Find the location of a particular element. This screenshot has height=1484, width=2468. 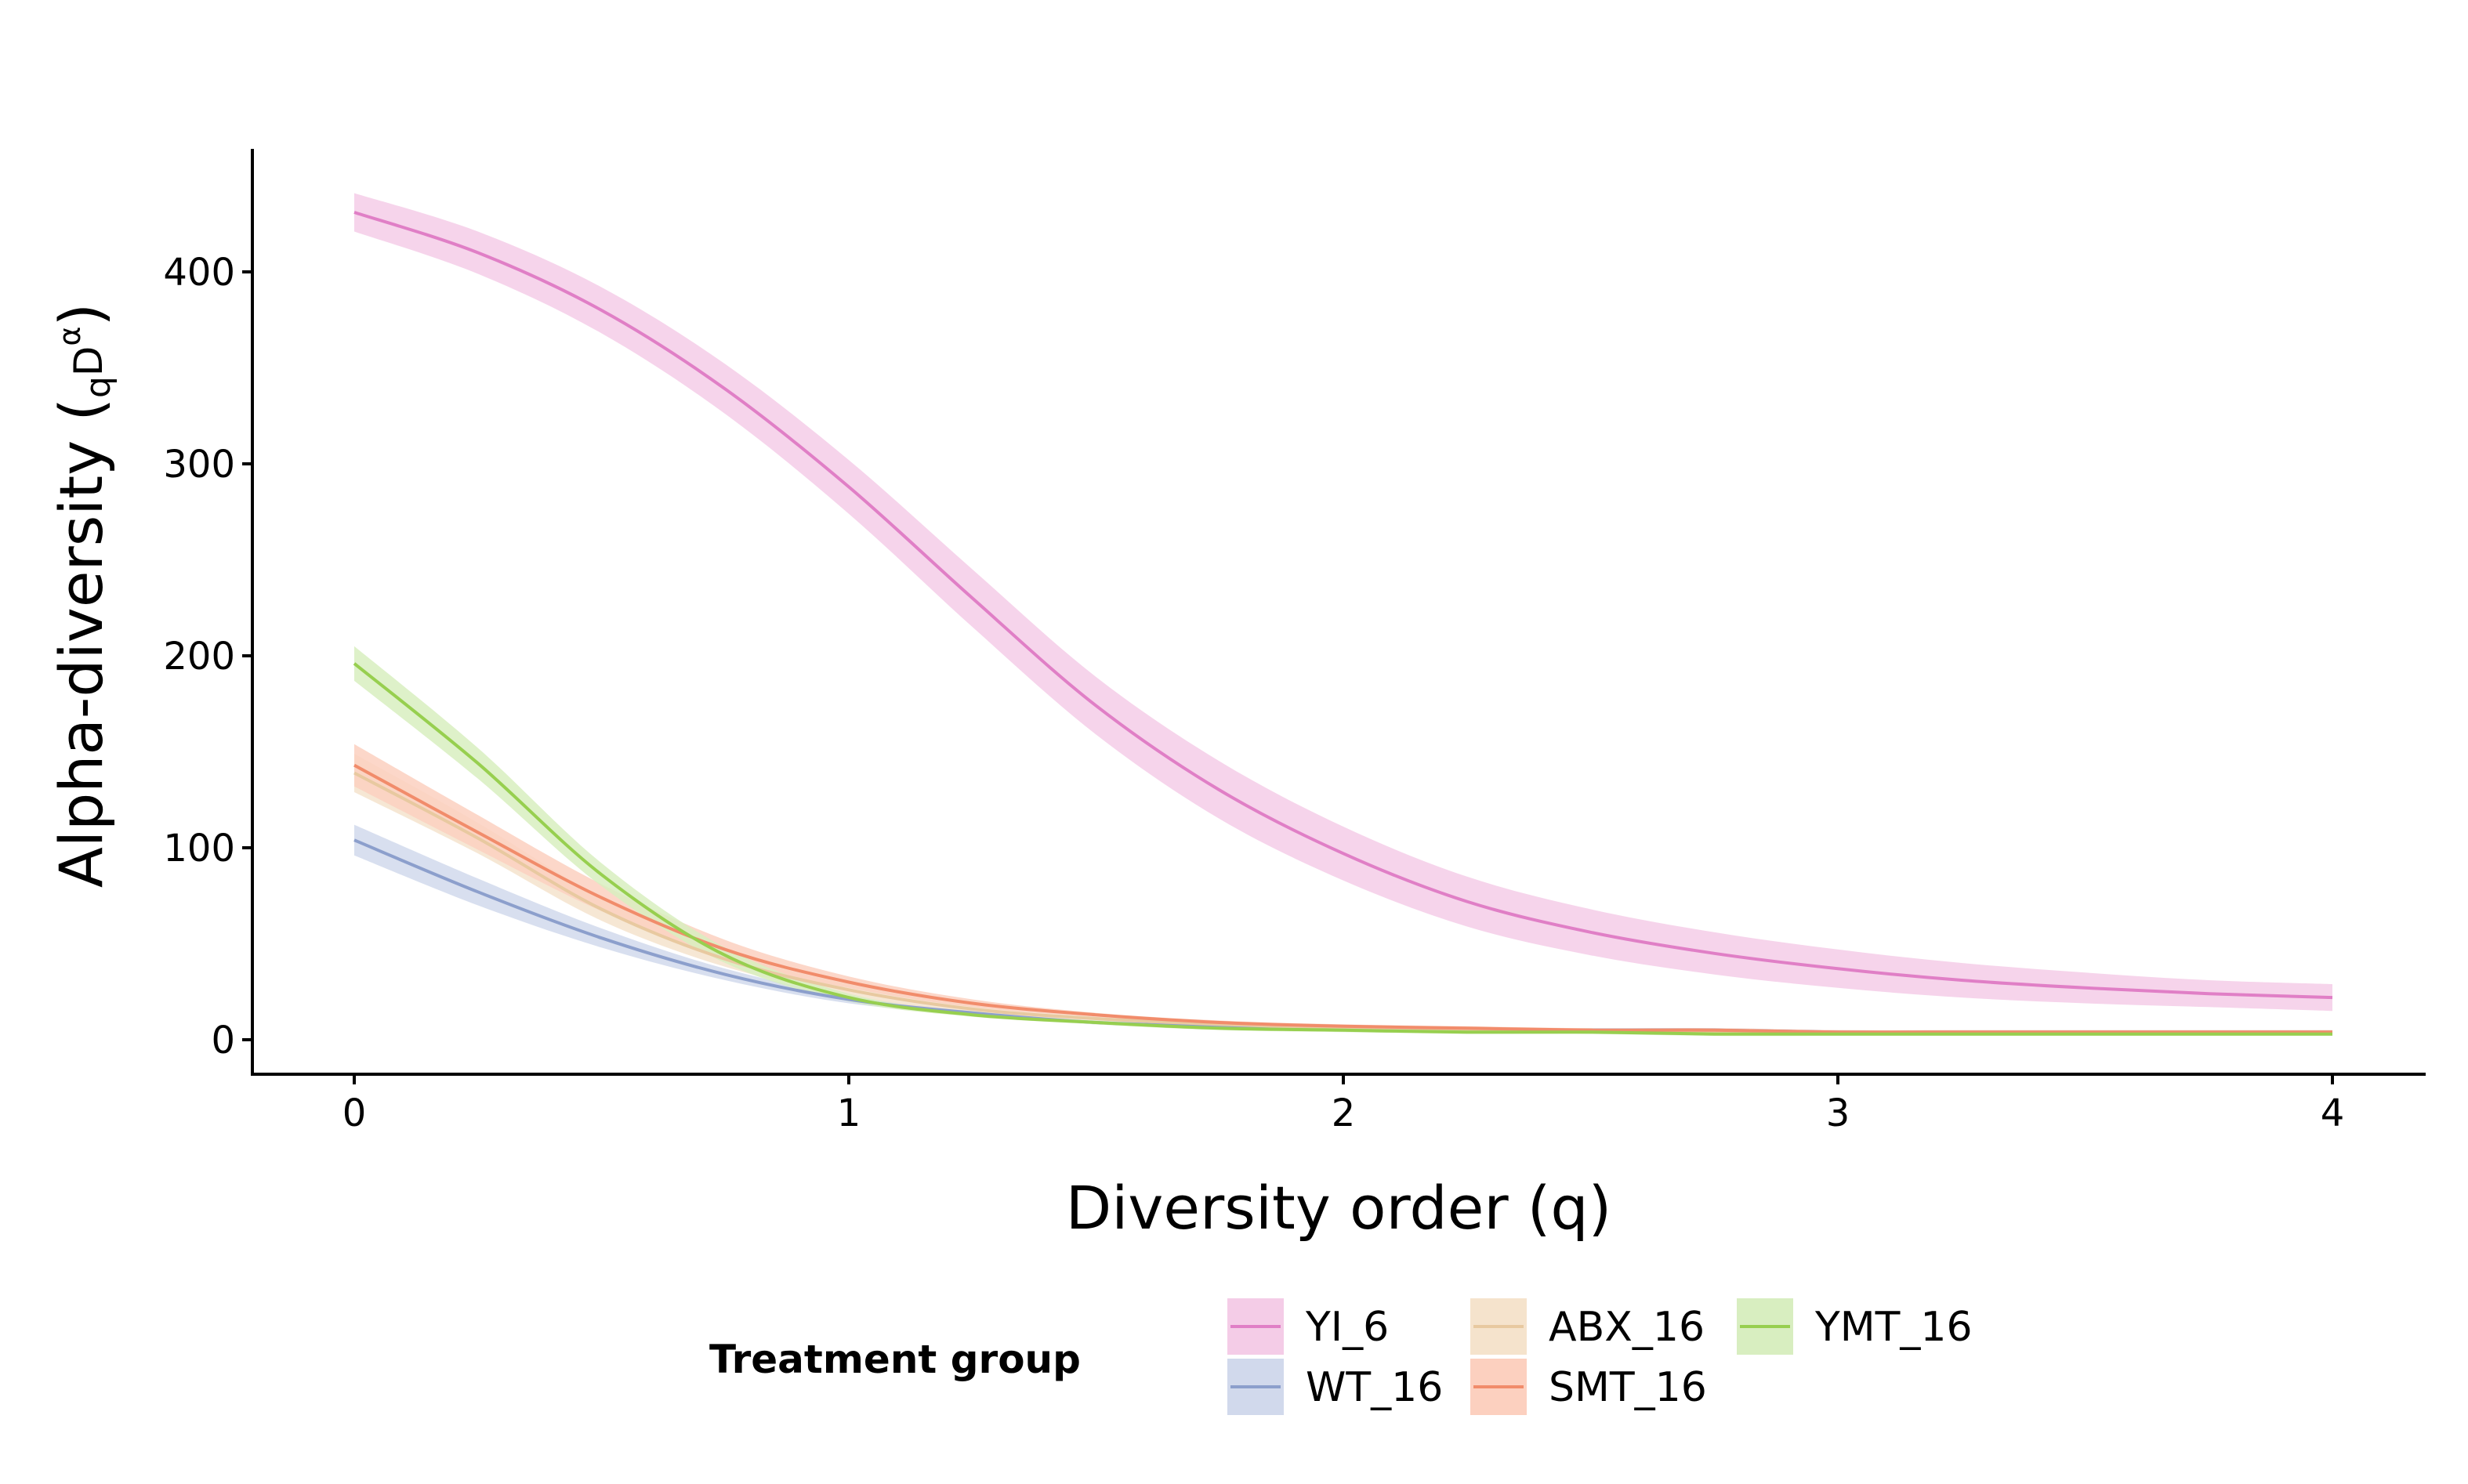

legend-label-smt-16: SMT_16 is located at coordinates (1628, 1387).